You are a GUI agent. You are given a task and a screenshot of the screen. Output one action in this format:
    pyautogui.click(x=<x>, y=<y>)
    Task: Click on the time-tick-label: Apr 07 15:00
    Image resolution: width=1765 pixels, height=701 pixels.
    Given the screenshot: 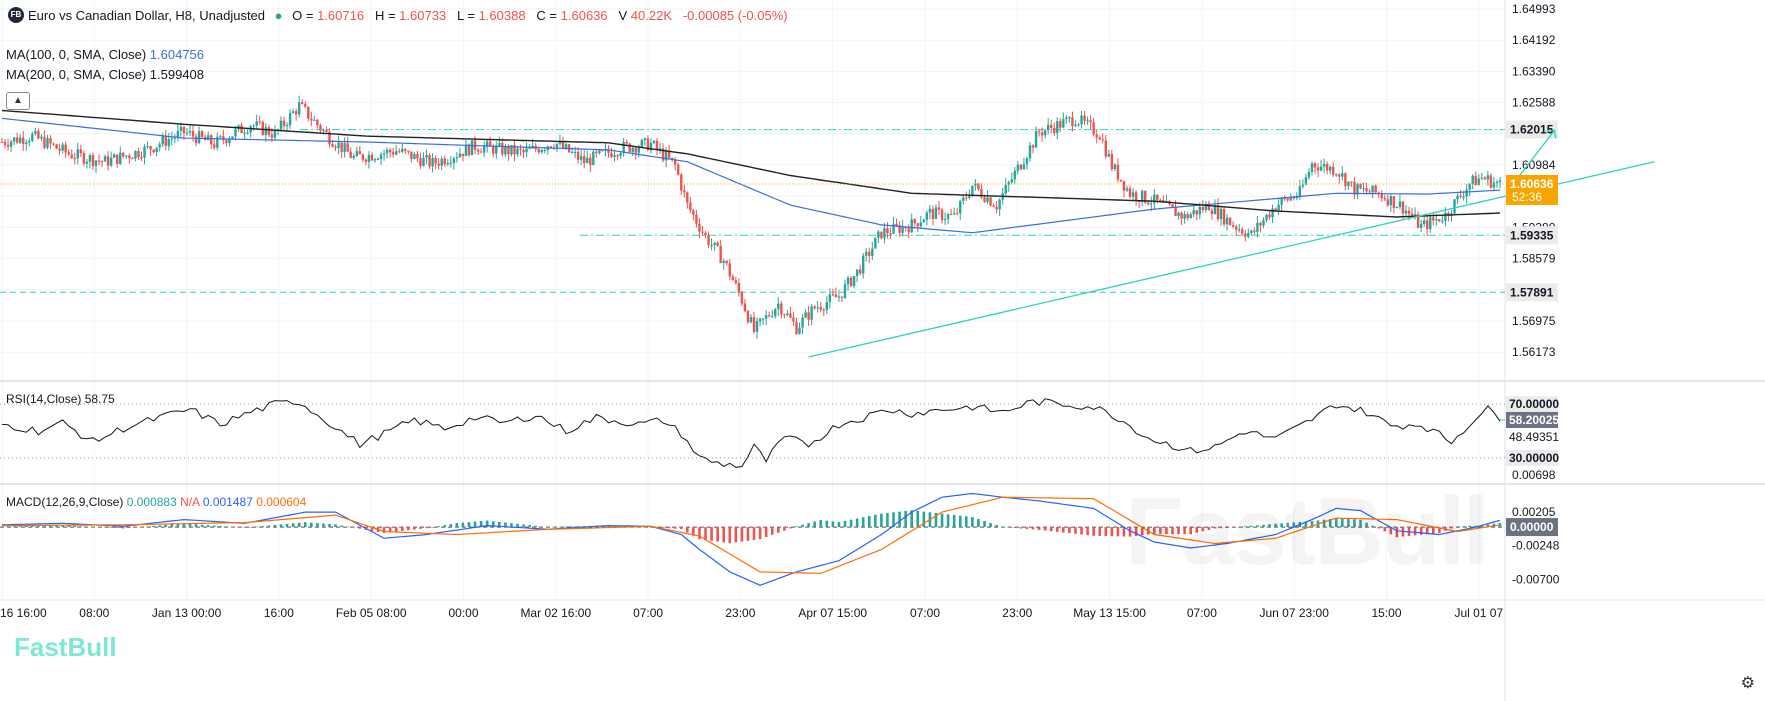 What is the action you would take?
    pyautogui.click(x=832, y=613)
    